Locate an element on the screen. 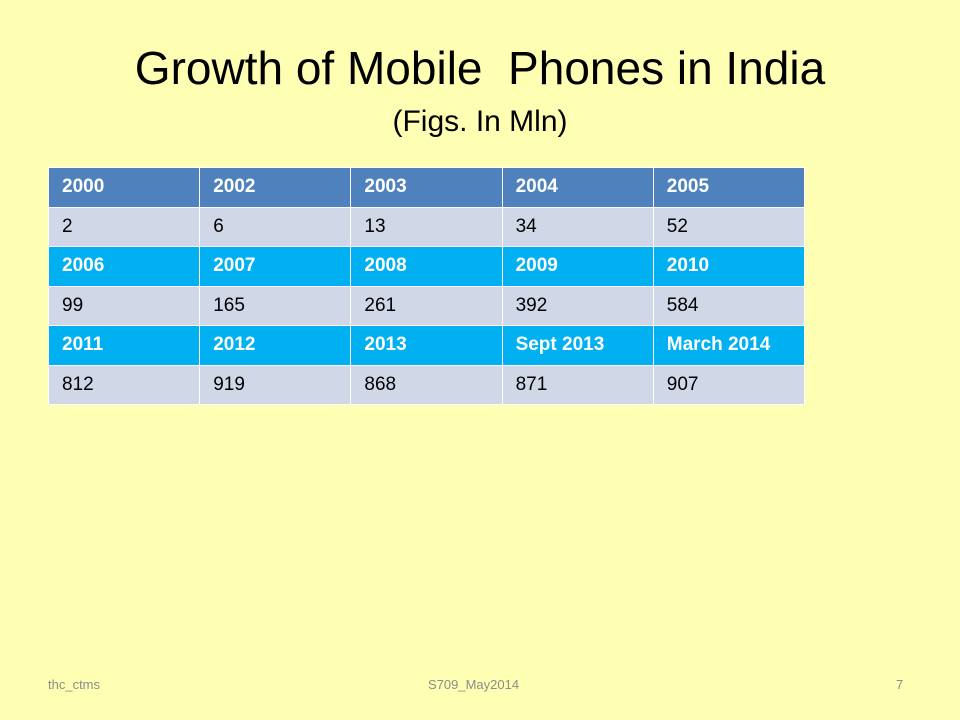 Image resolution: width=960 pixels, height=720 pixels. table-cell: 919 is located at coordinates (275, 384).